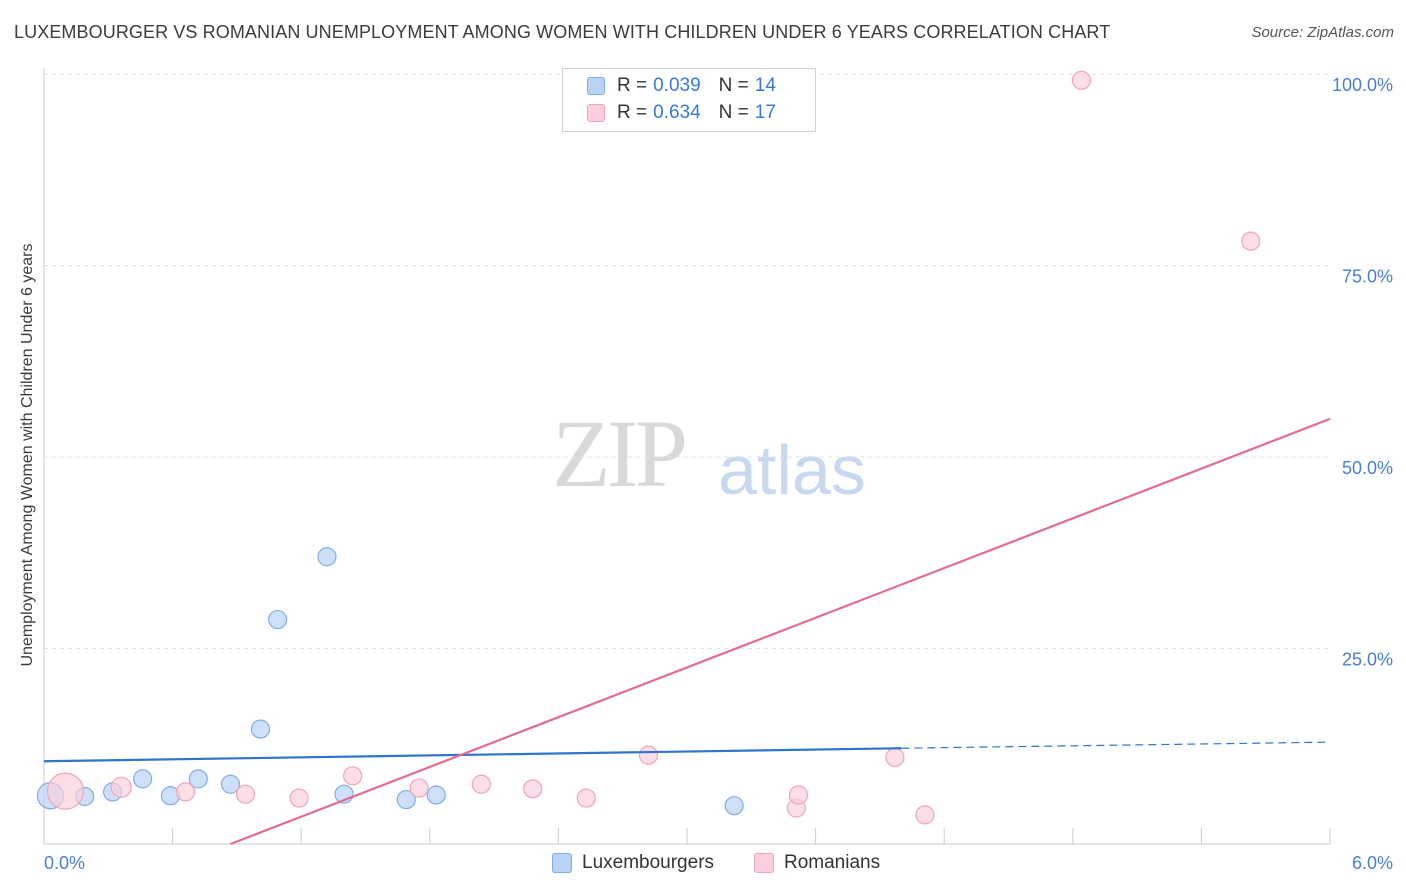  I want to click on y-tick-label: 50.0%, so click(1367, 468).